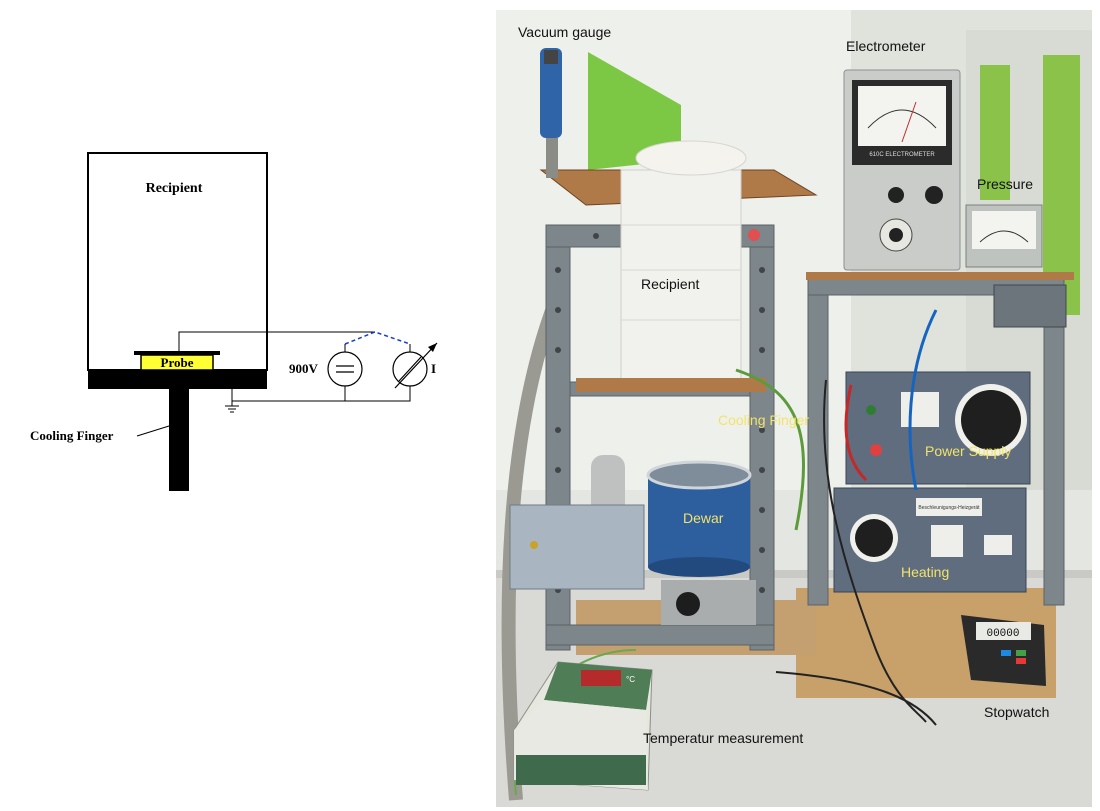  I want to click on electrometer: 610C ELECTROMETER, so click(902, 170).